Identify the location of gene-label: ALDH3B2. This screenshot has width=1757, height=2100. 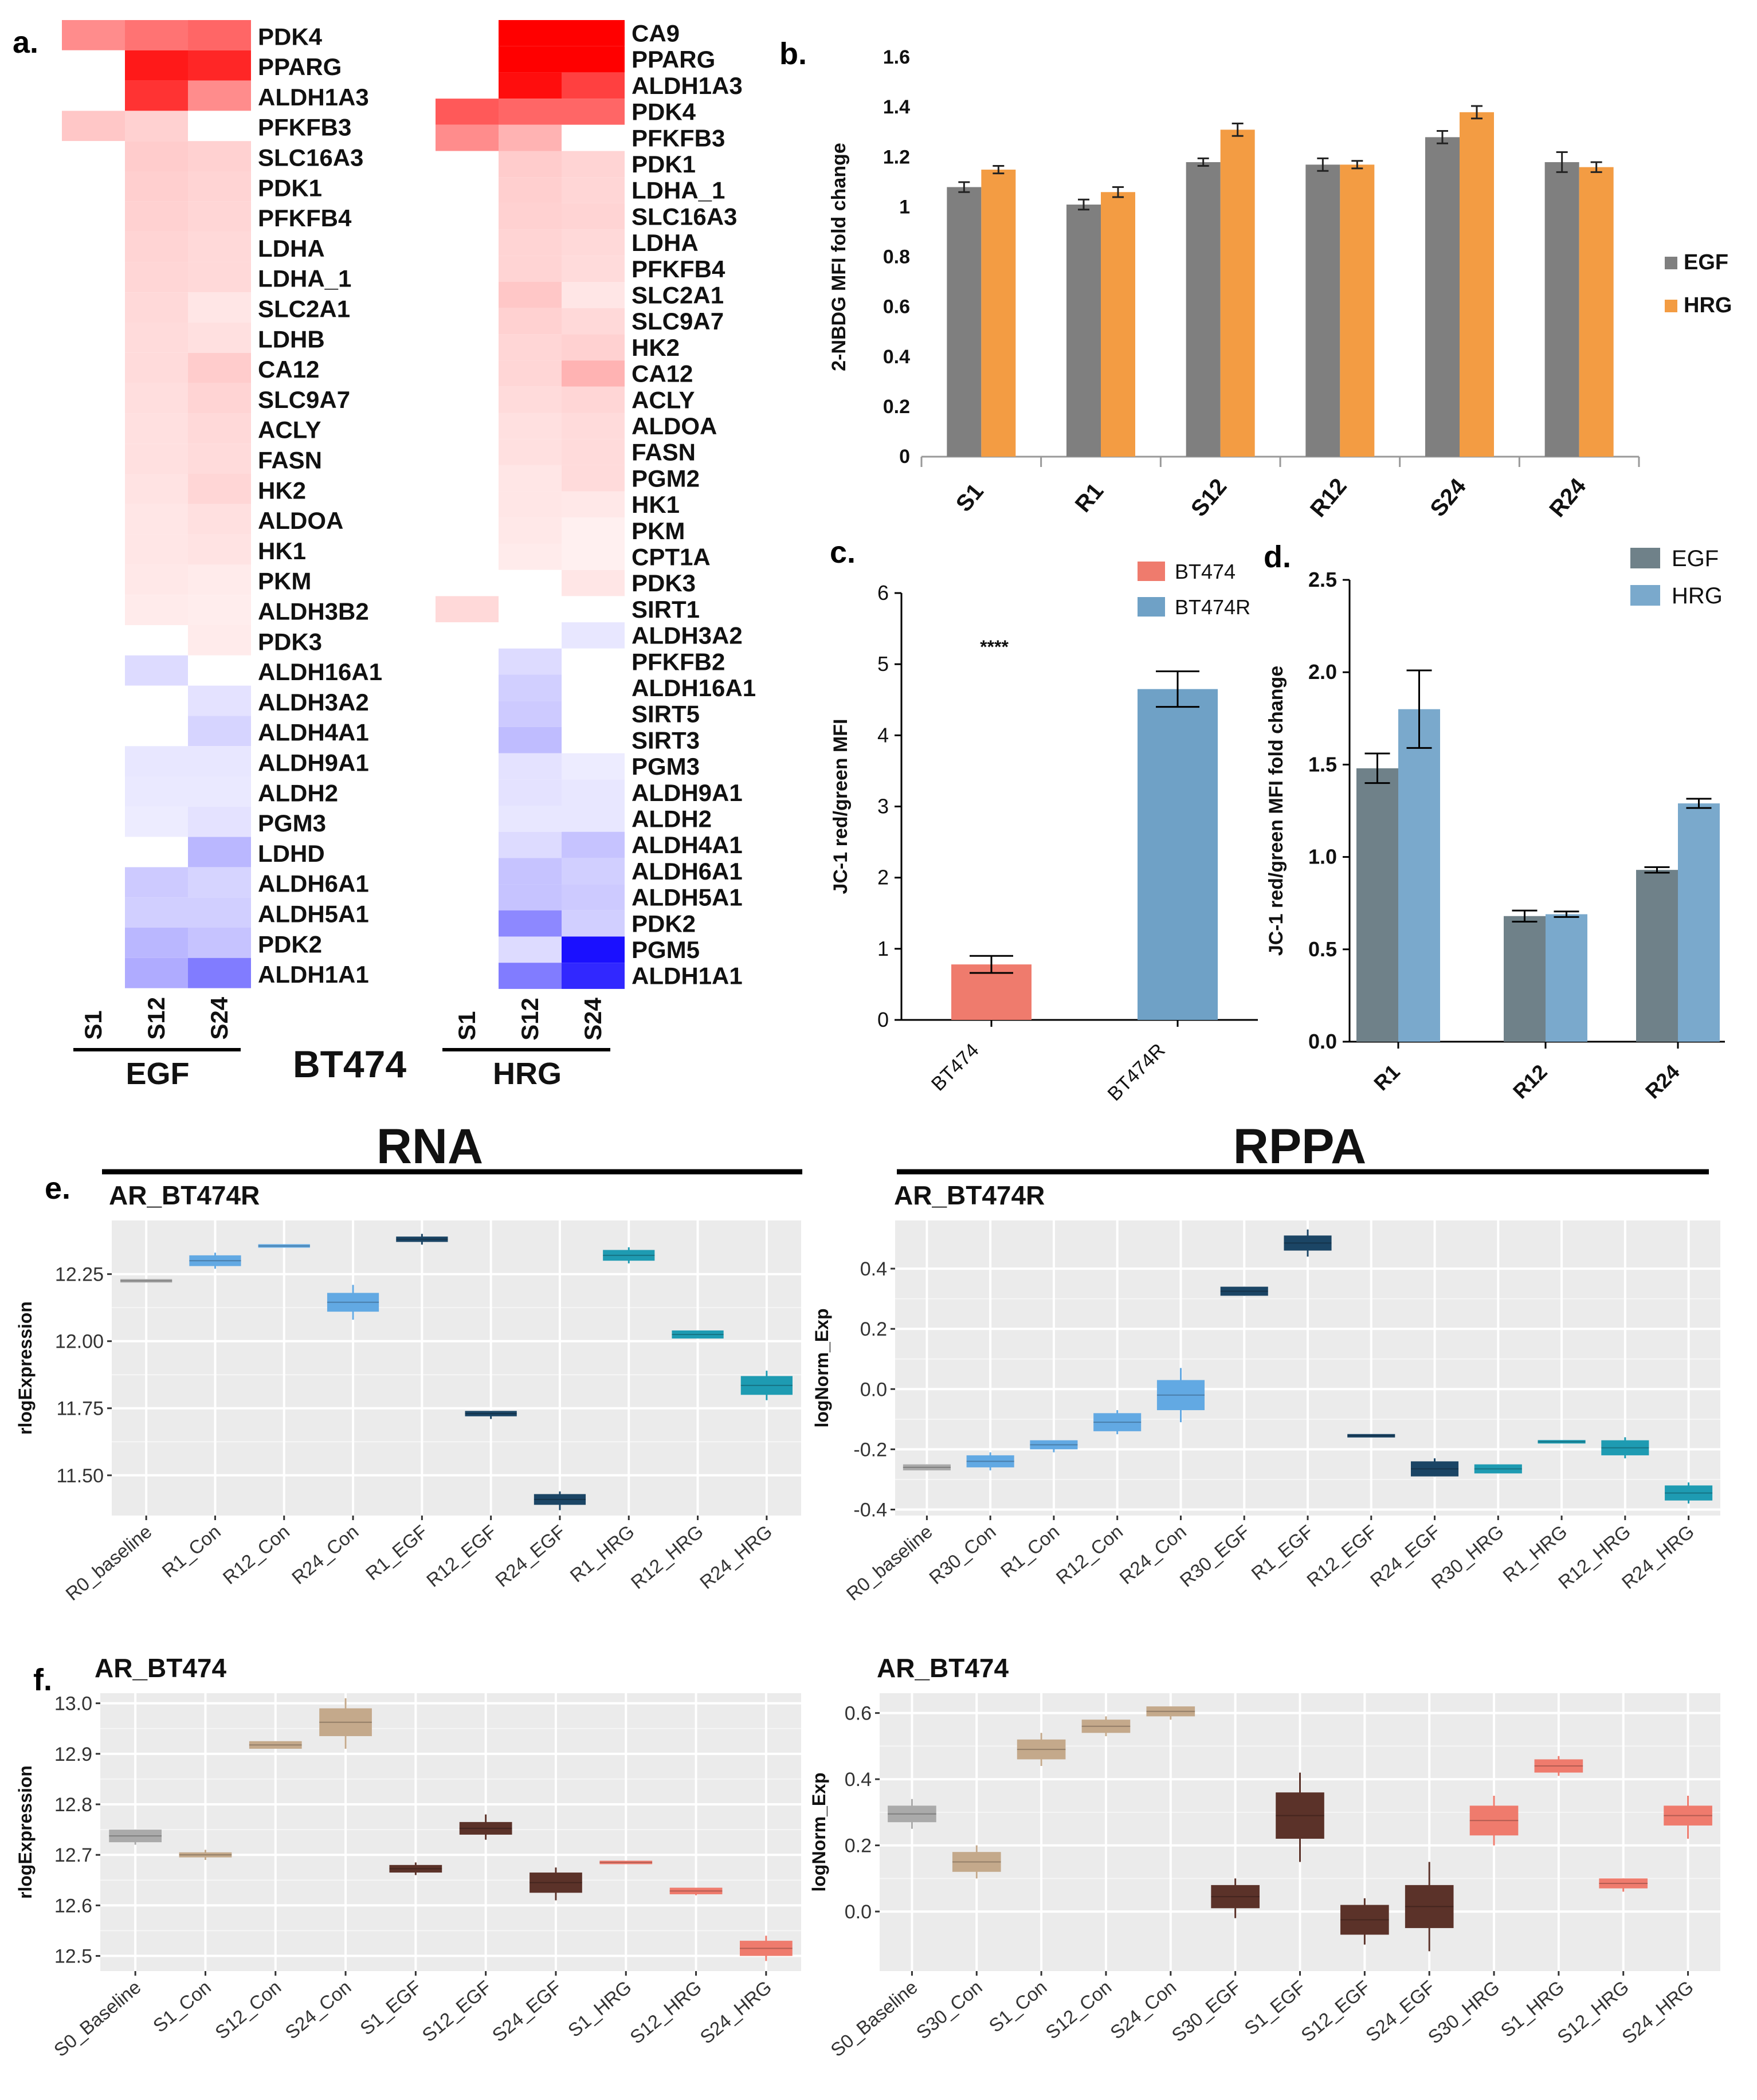
(313, 611).